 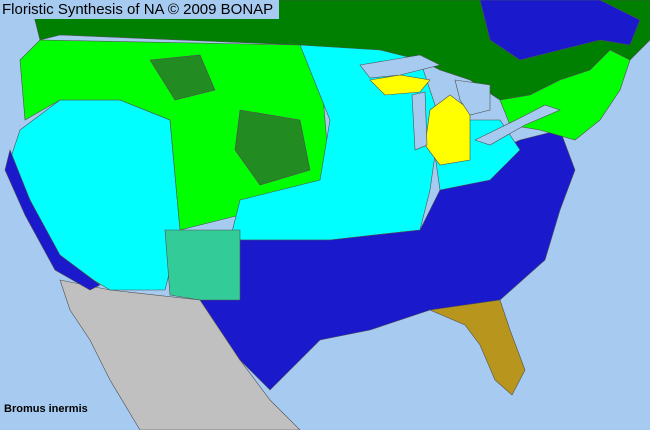 What do you see at coordinates (400, 66) in the screenshot?
I see `lake-superior` at bounding box center [400, 66].